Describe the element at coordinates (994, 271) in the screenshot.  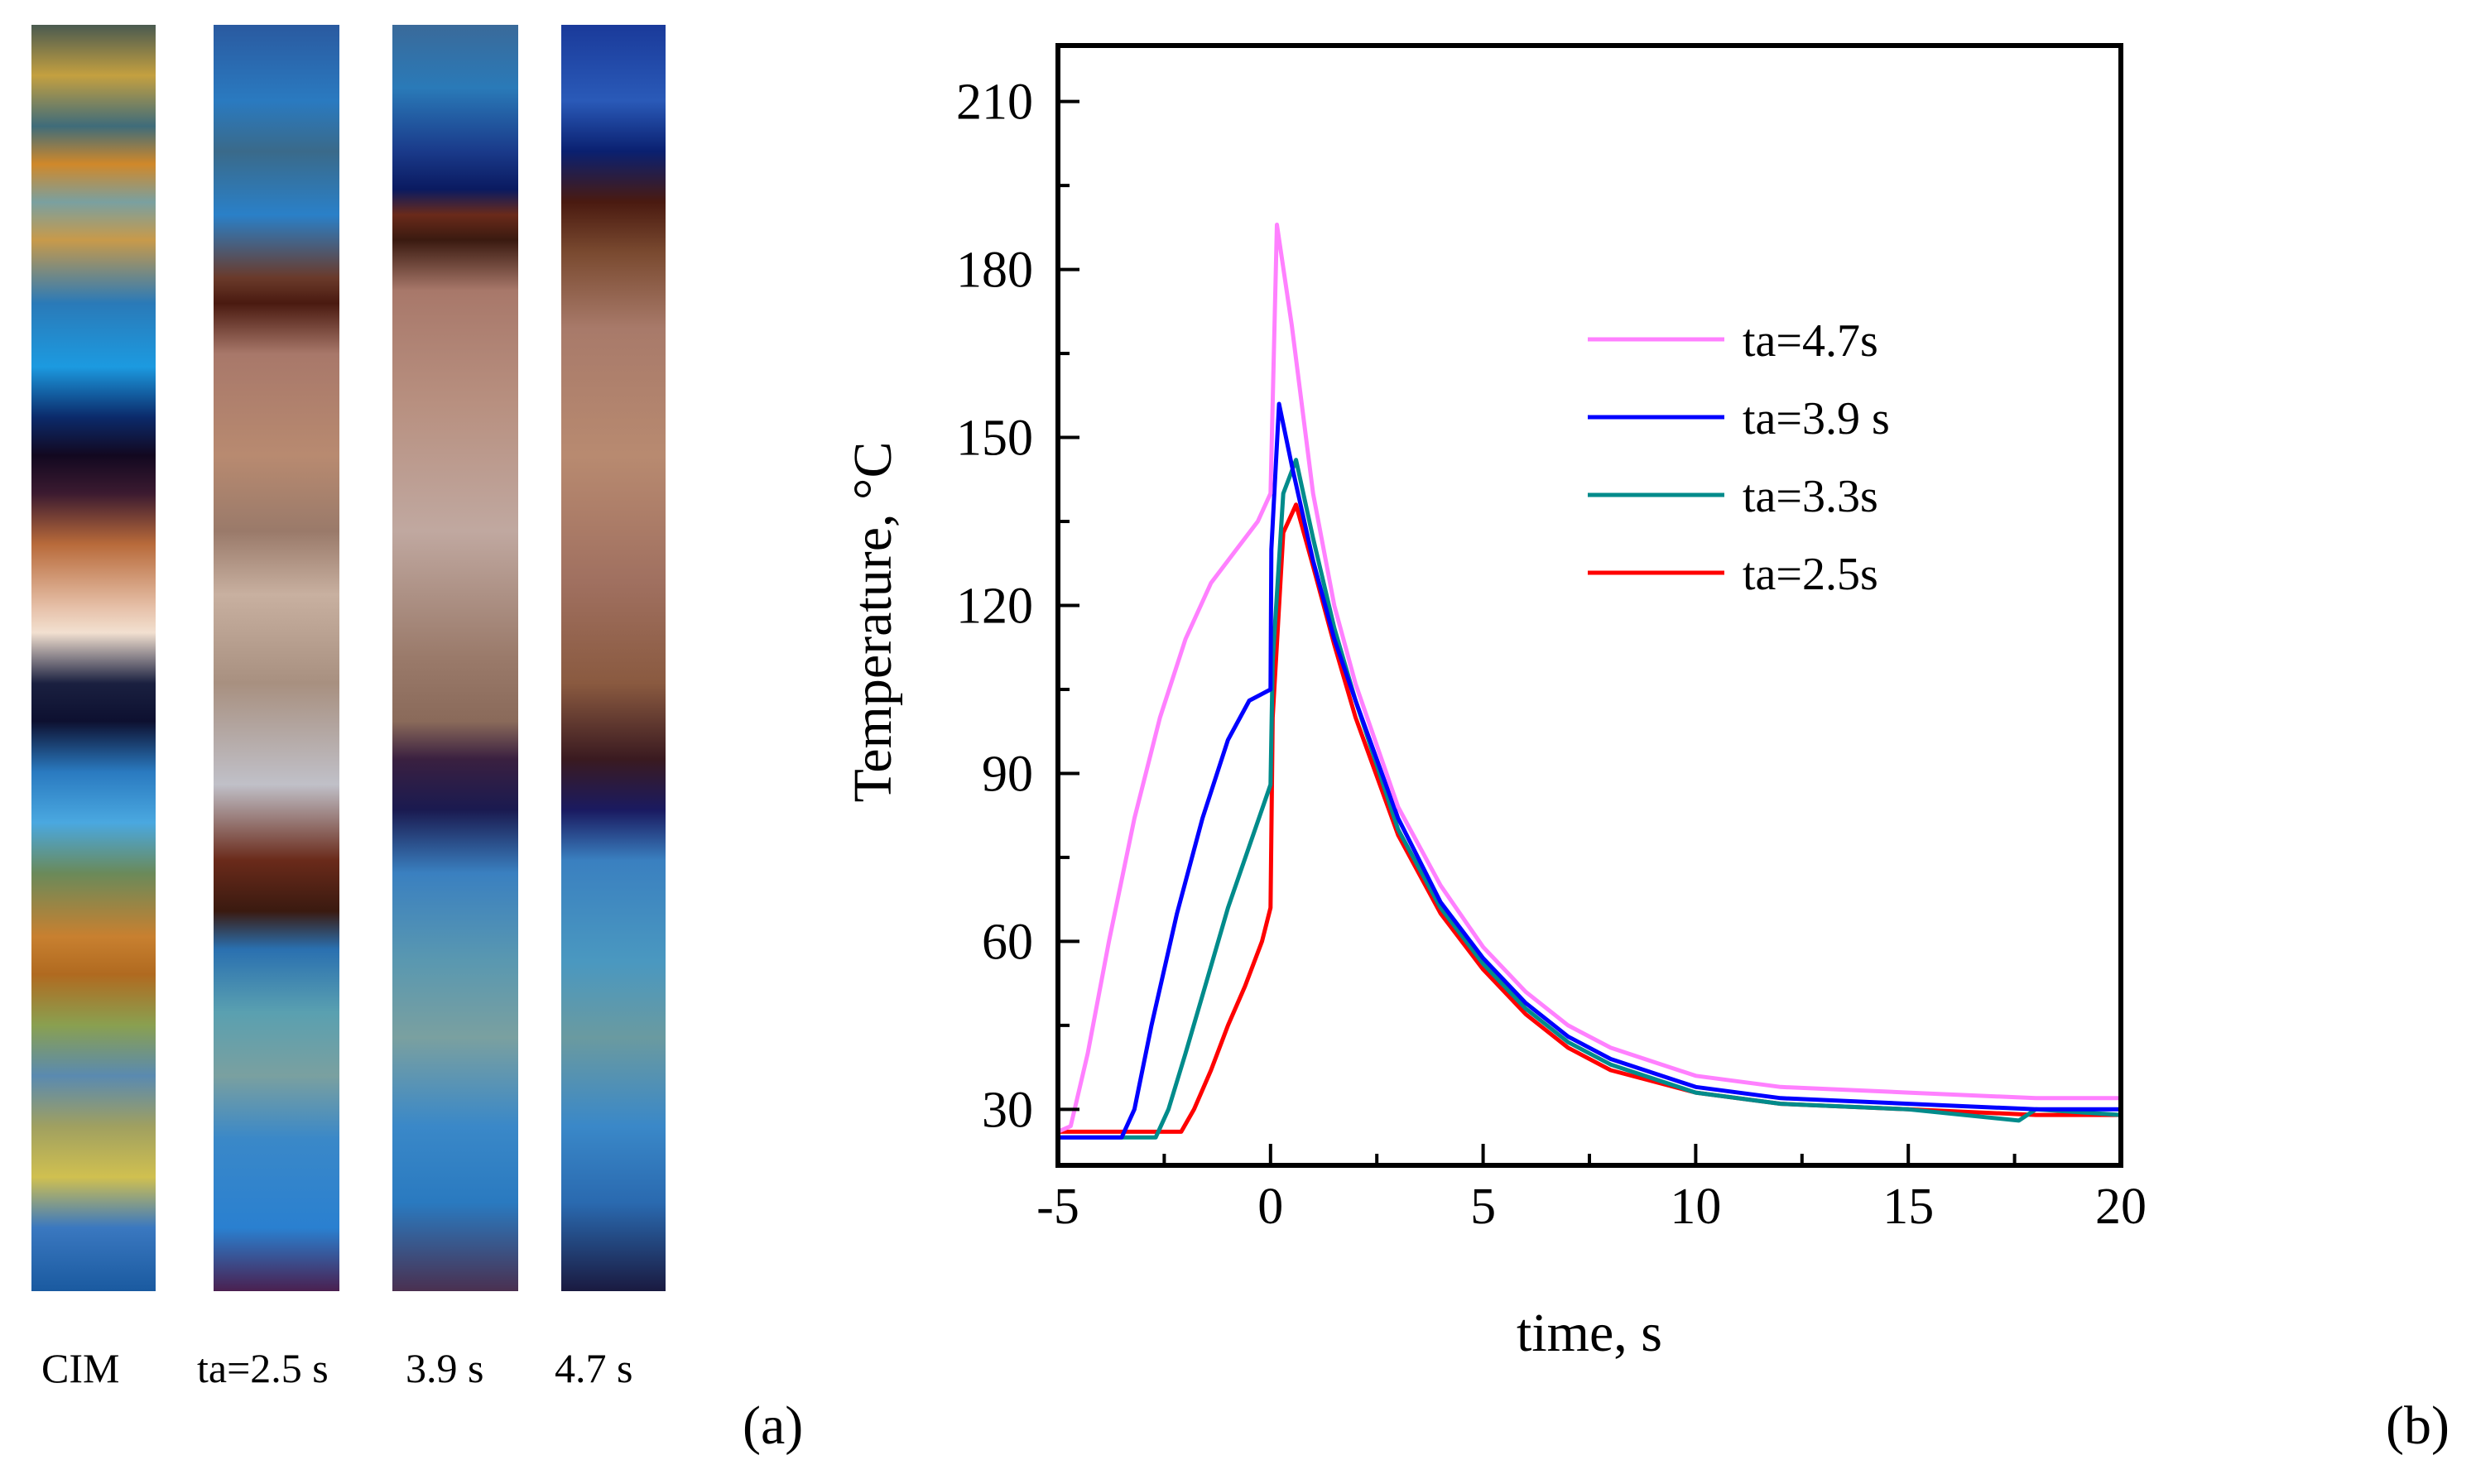
I see `y-tick-label: 180` at that location.